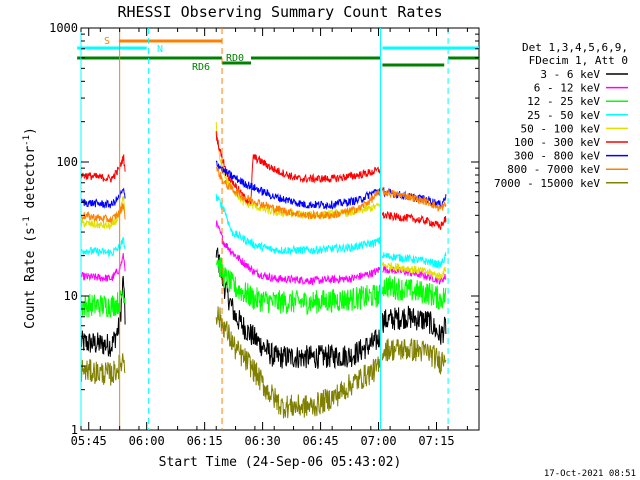 This screenshot has width=640, height=480. Describe the element at coordinates (74, 430) in the screenshot. I see `y-tick-label-0: 1` at that location.